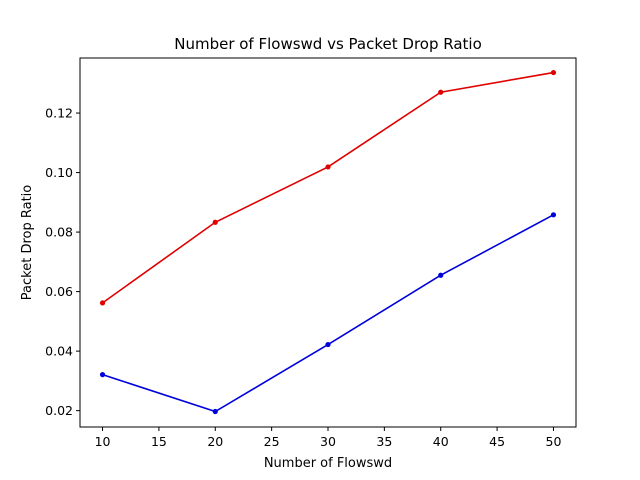 The height and width of the screenshot is (480, 640). What do you see at coordinates (554, 441) in the screenshot?
I see `x-tick-label: 50` at bounding box center [554, 441].